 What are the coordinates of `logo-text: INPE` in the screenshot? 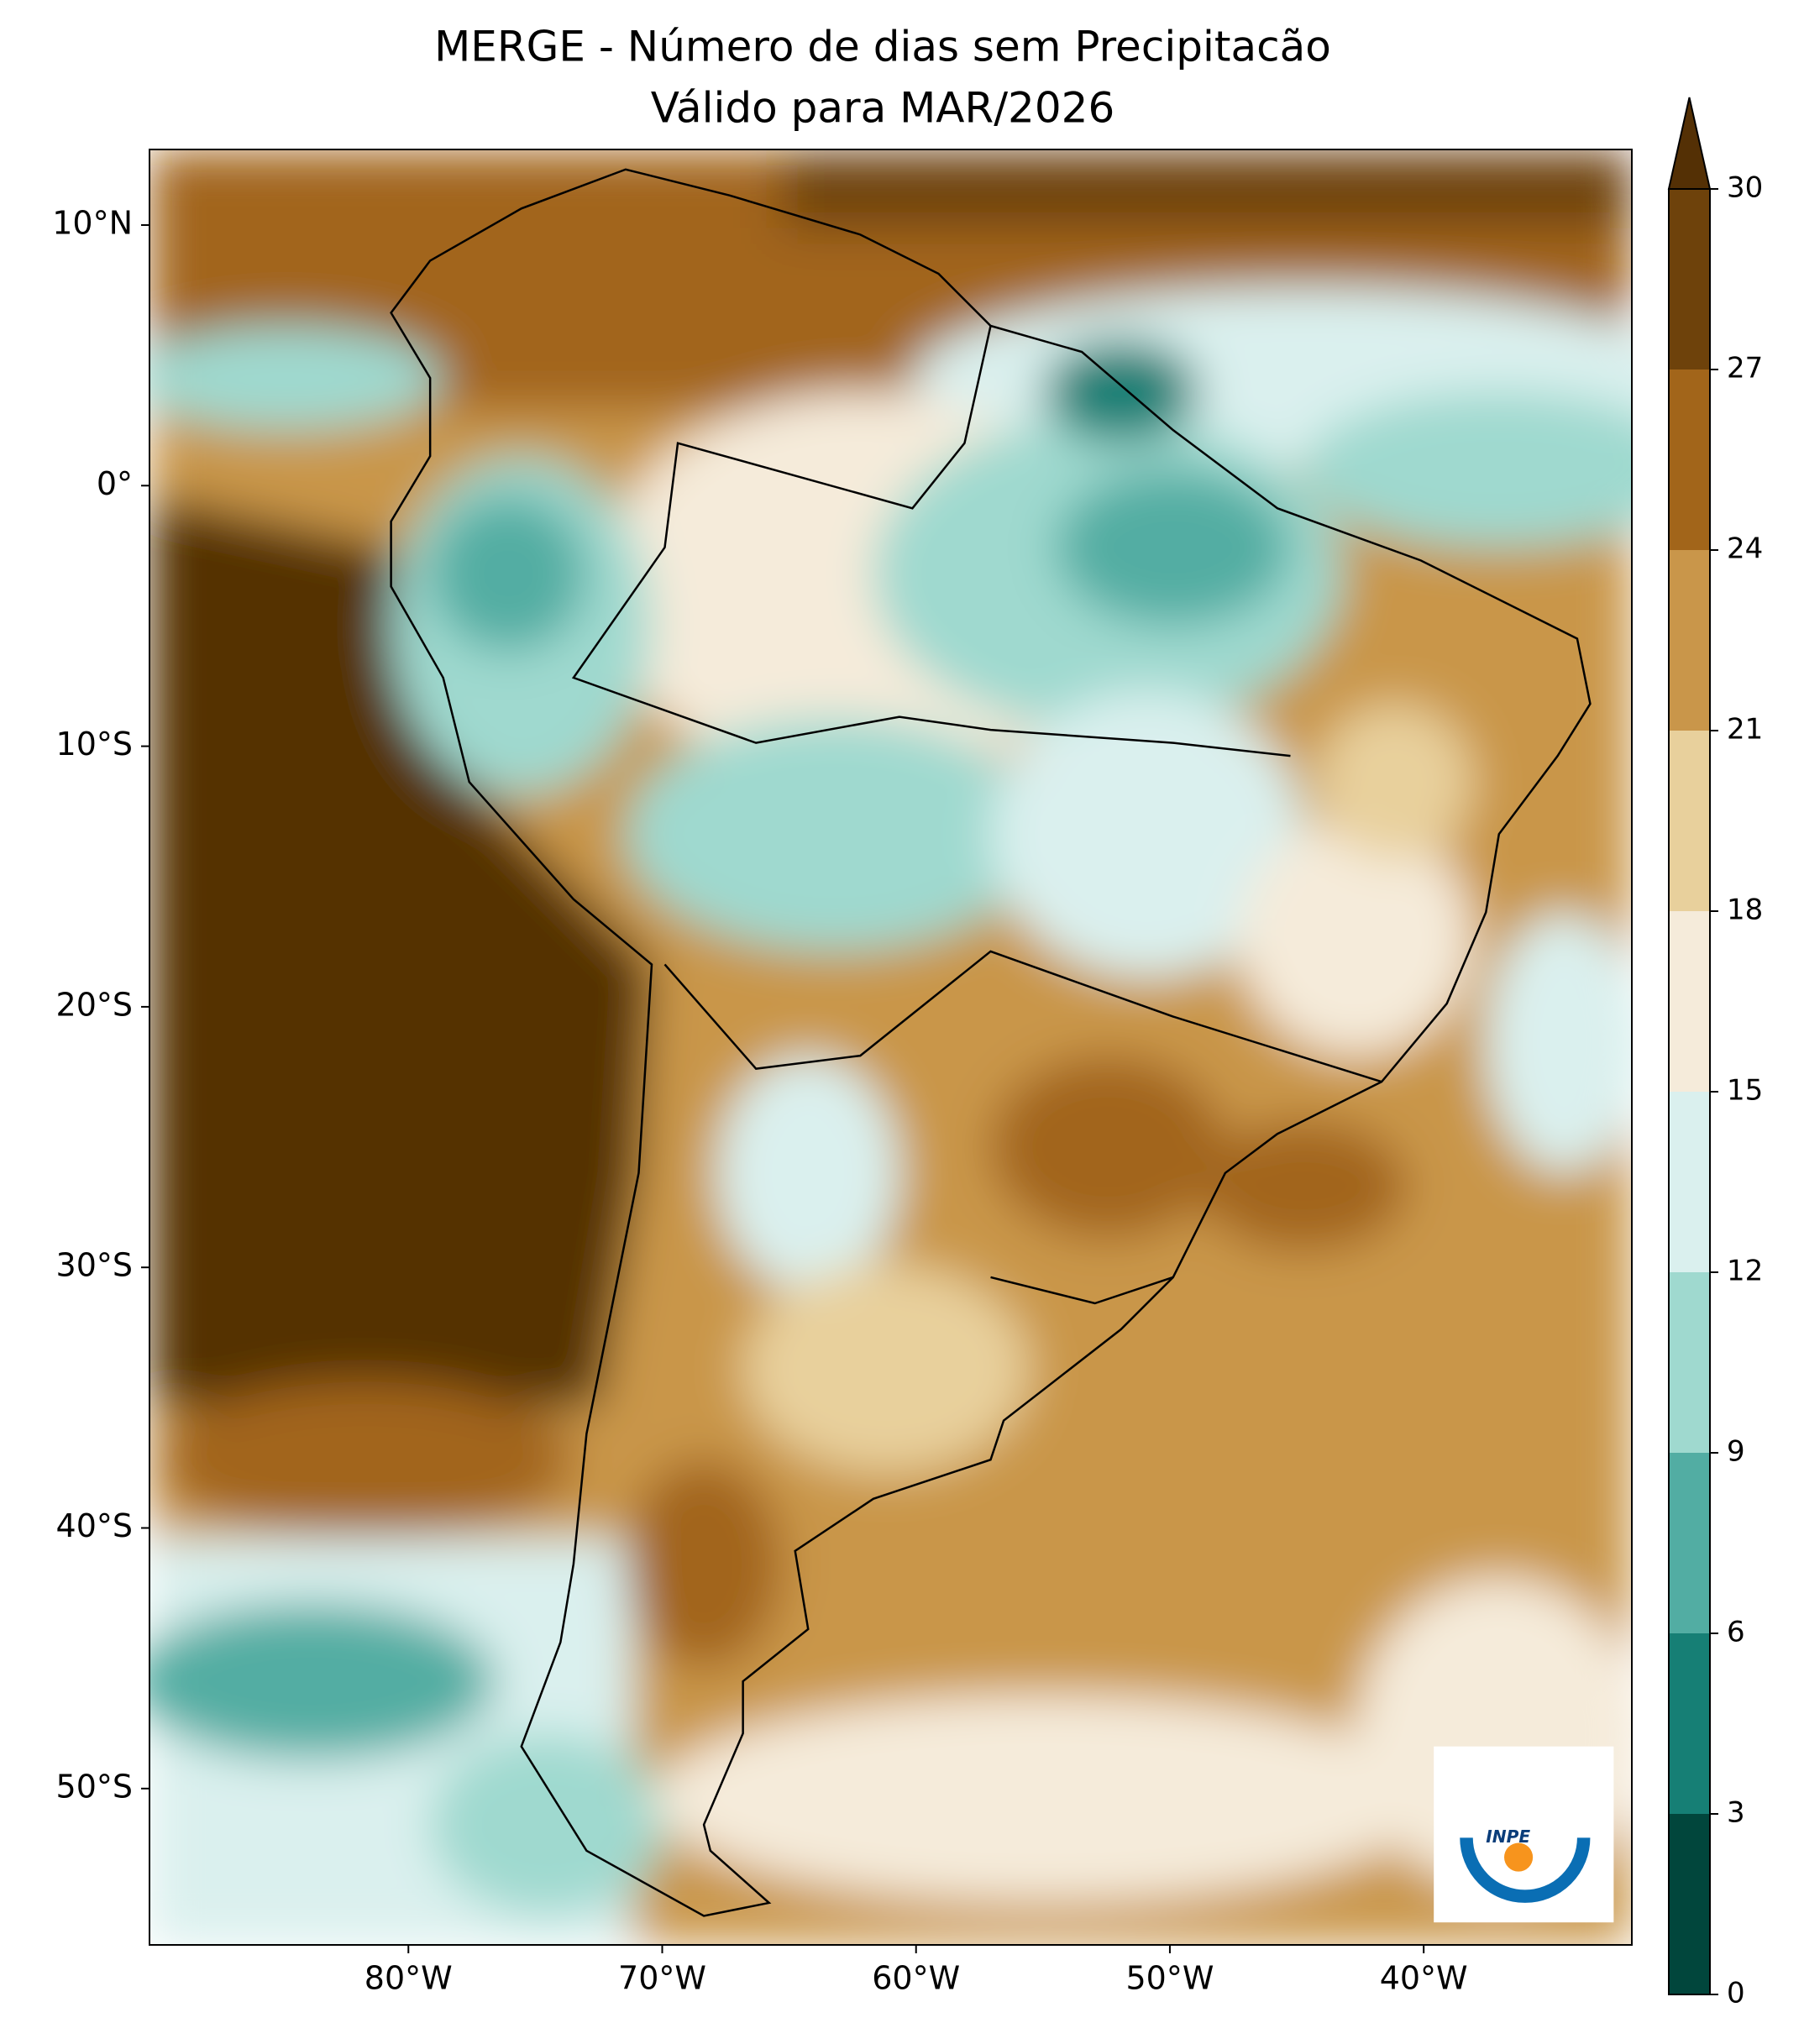 It's located at (1508, 1836).